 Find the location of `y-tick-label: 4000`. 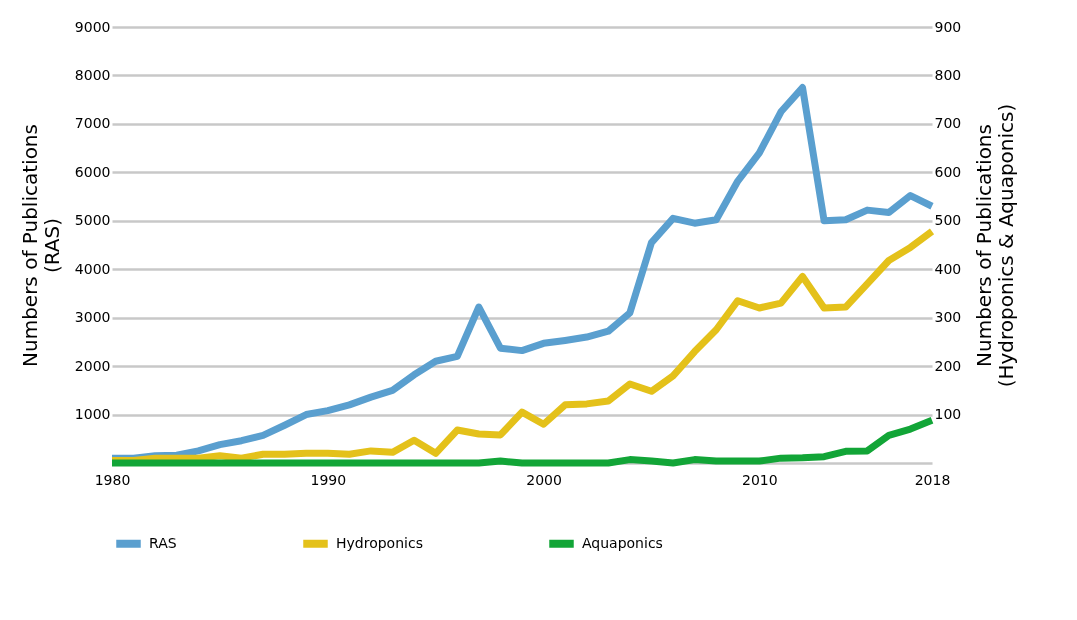

y-tick-label: 4000 is located at coordinates (92, 268).